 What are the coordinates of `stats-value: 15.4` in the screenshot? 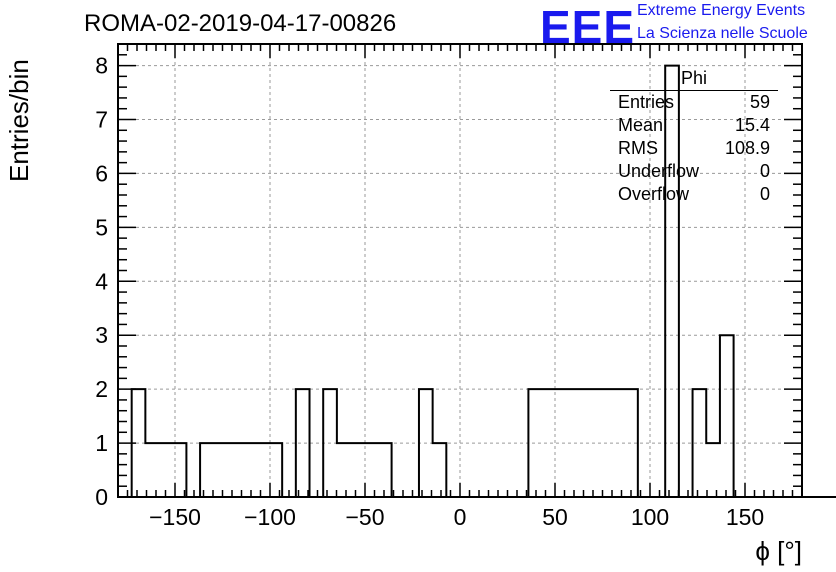 It's located at (752, 125).